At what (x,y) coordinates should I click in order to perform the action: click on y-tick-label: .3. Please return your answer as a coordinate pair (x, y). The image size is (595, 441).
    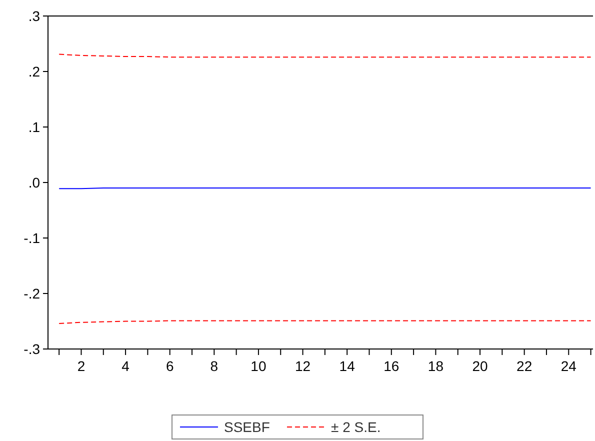
    Looking at the image, I should click on (34, 16).